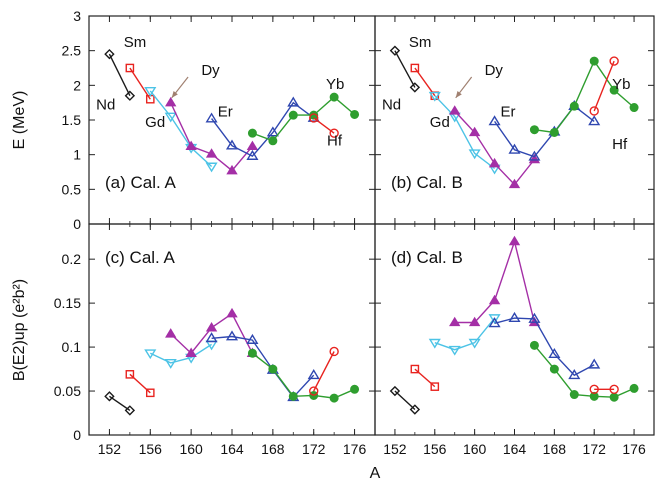 The height and width of the screenshot is (484, 658). I want to click on series-line-yb, so click(584, 371).